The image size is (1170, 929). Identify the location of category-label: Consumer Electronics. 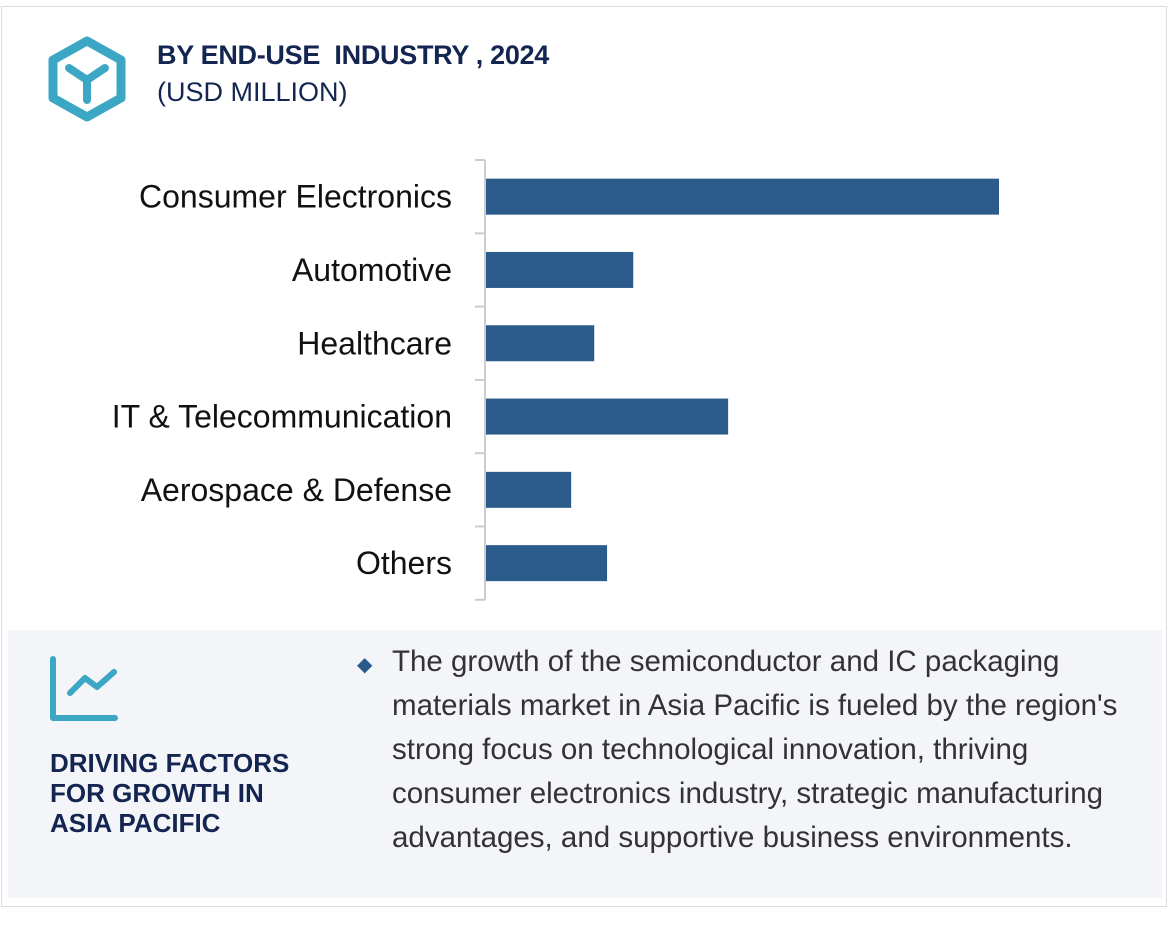
(295, 197).